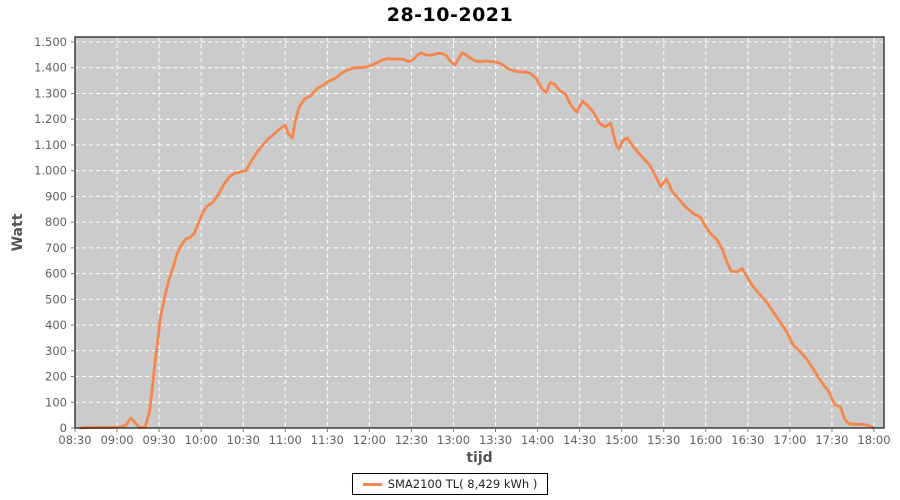 The width and height of the screenshot is (900, 500). I want to click on y-tick-label: 400, so click(56, 325).